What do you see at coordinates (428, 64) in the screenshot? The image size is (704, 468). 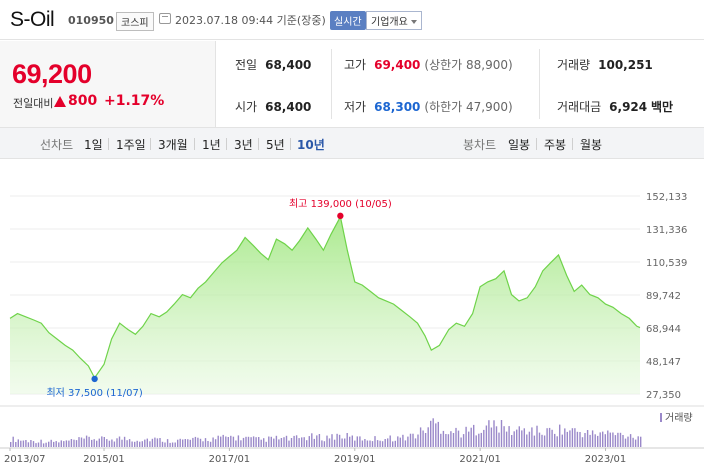 I see `stat-high: 고가 69,400 (상한가 88,900)` at bounding box center [428, 64].